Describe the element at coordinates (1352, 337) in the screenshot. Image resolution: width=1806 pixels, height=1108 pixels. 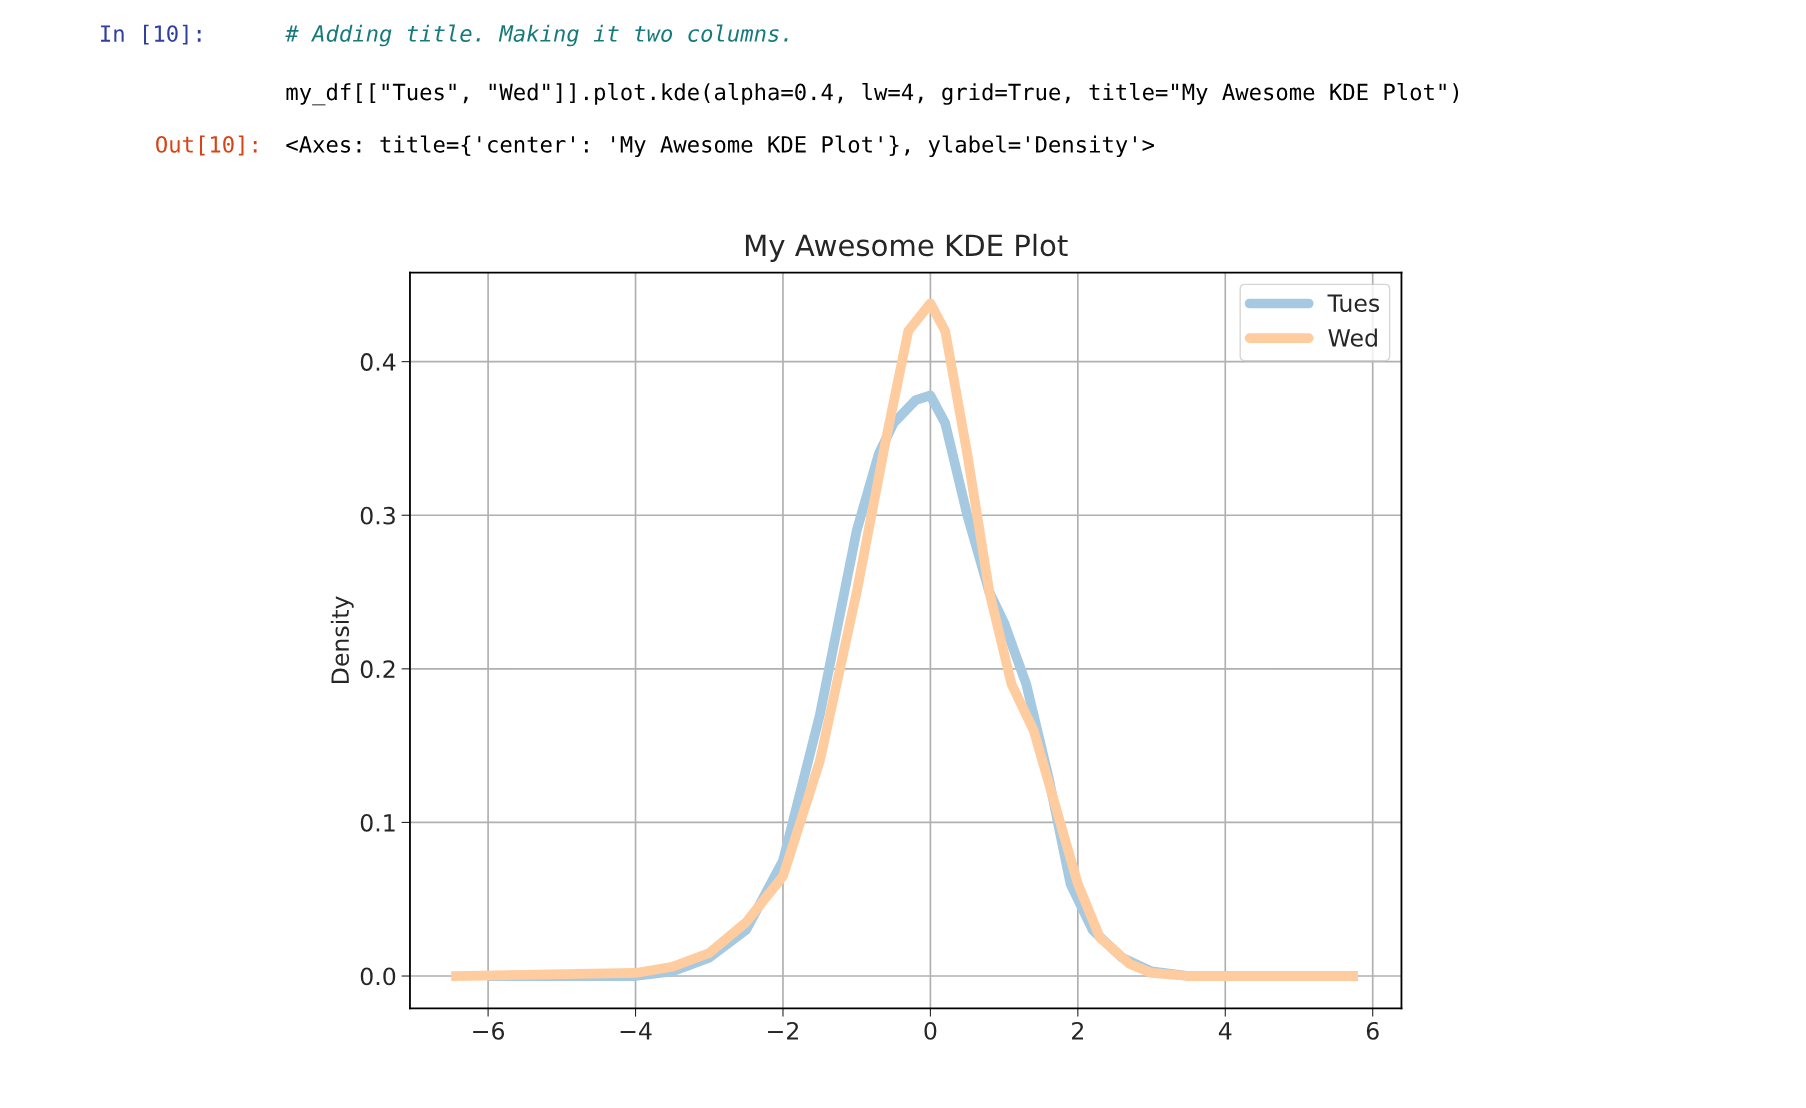
I see `legend-label: Wed` at that location.